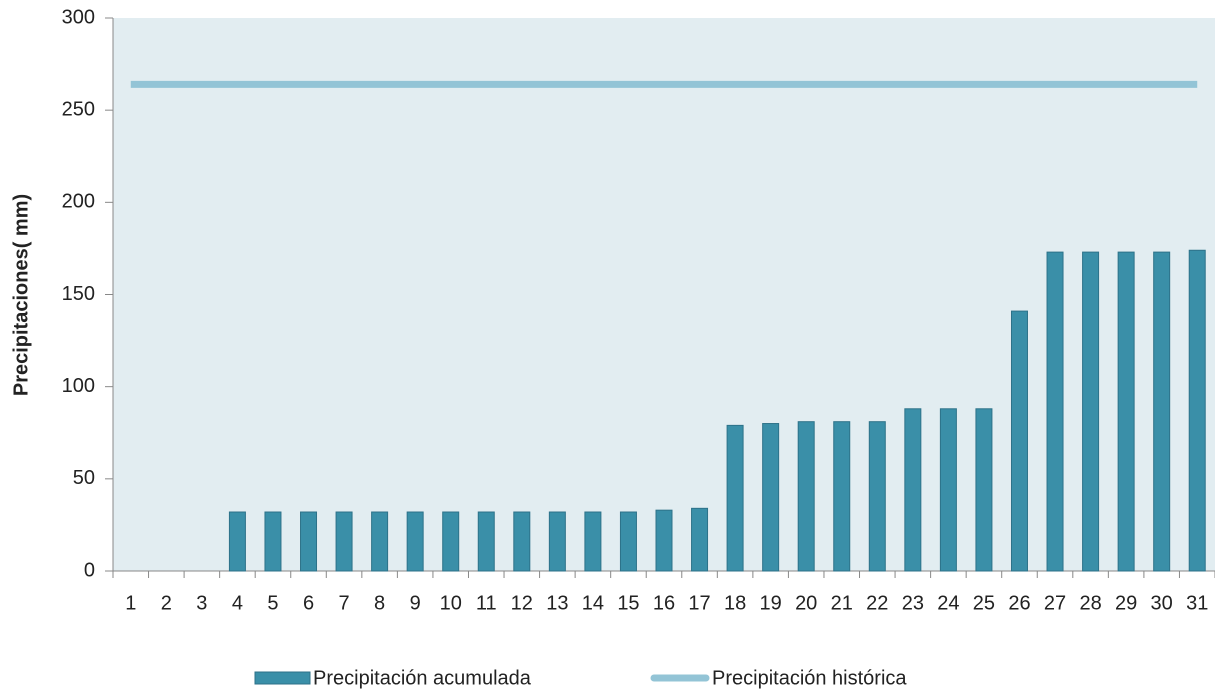 The height and width of the screenshot is (695, 1215). What do you see at coordinates (593, 603) in the screenshot?
I see `x-tick-label: 14` at bounding box center [593, 603].